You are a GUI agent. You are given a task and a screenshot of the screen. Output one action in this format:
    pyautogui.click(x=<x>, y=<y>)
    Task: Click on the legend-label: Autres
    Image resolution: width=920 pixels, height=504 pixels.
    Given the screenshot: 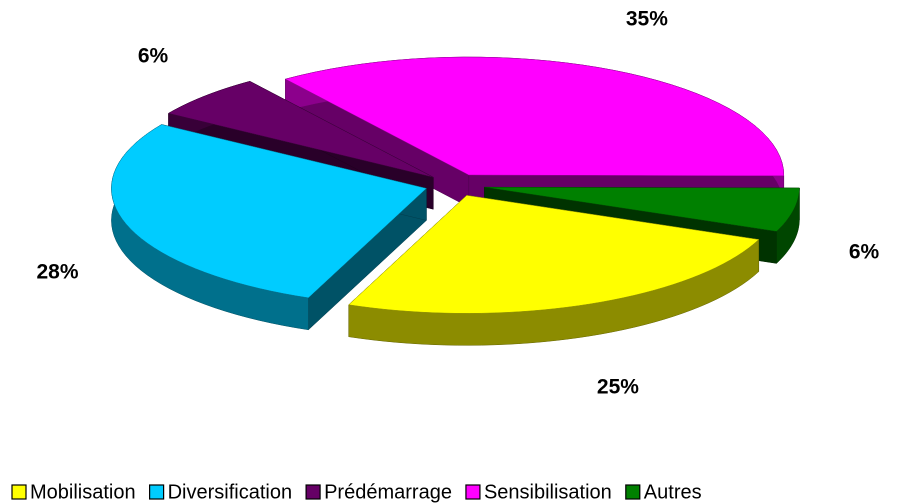 What is the action you would take?
    pyautogui.click(x=673, y=492)
    